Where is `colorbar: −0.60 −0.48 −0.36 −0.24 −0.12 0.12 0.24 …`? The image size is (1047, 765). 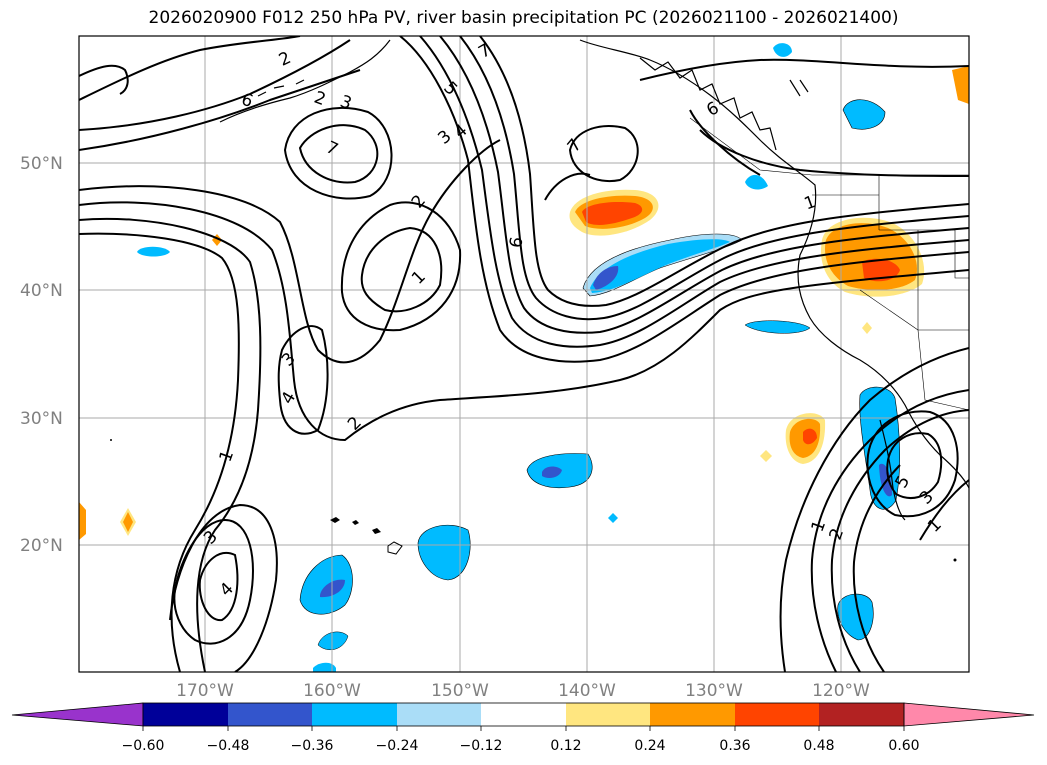
colorbar: −0.60 −0.48 −0.36 −0.24 −0.12 0.12 0.24 … is located at coordinates (523, 728).